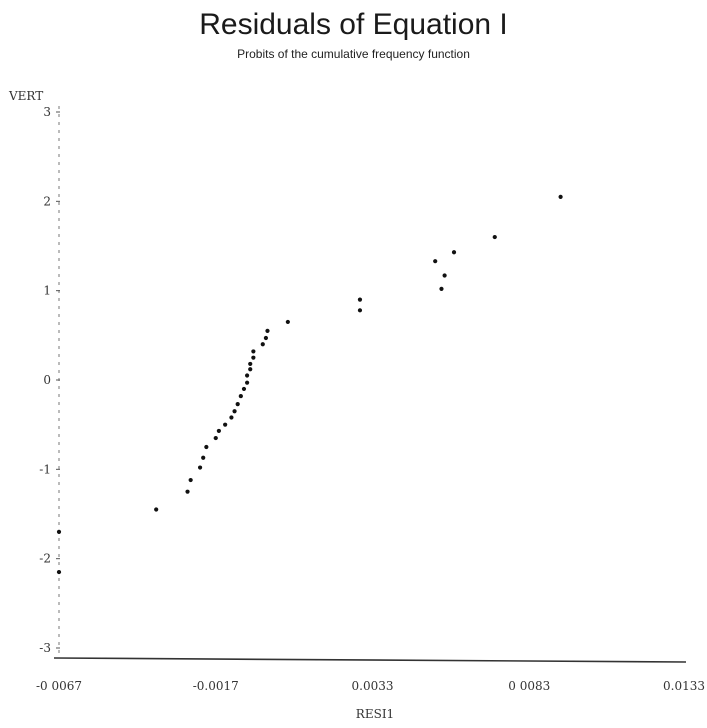 Image resolution: width=707 pixels, height=728 pixels. I want to click on x-axis-line, so click(370, 660).